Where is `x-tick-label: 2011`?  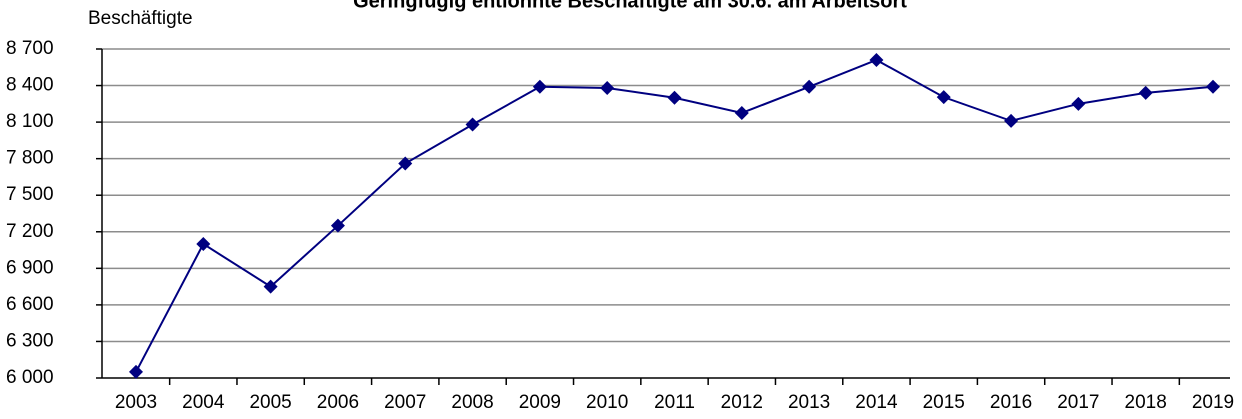
x-tick-label: 2011 is located at coordinates (674, 402).